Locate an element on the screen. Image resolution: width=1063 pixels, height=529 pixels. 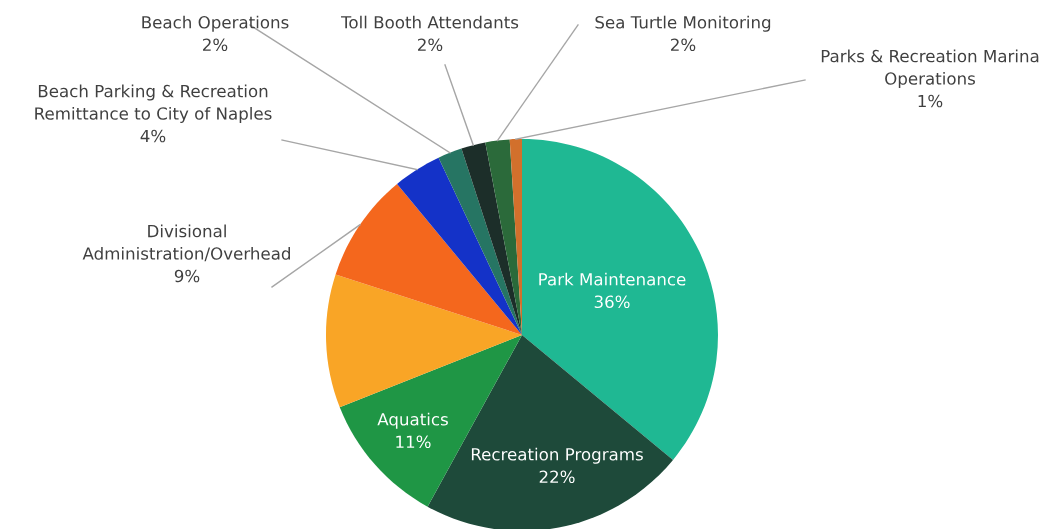
data-label: 9% is located at coordinates (187, 276).